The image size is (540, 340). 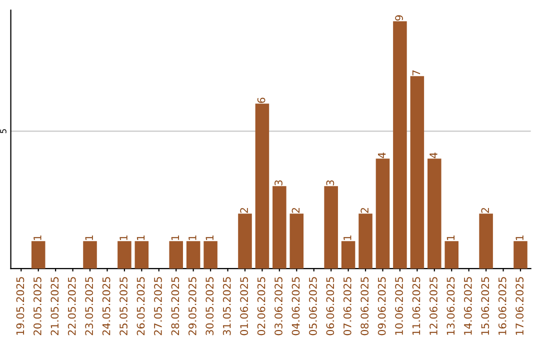 What do you see at coordinates (416, 306) in the screenshot?
I see `x-tick-label: 11.06.2025` at bounding box center [416, 306].